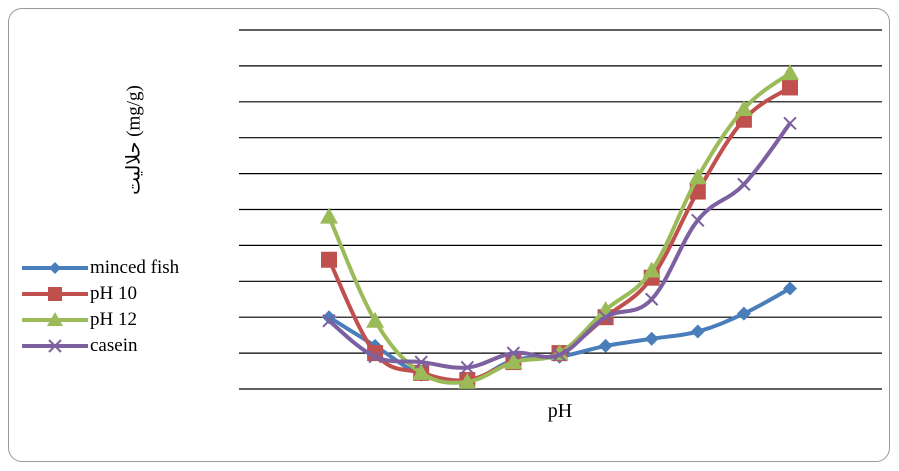 The width and height of the screenshot is (899, 471). Describe the element at coordinates (113, 319) in the screenshot. I see `legend-label: pH 12` at that location.